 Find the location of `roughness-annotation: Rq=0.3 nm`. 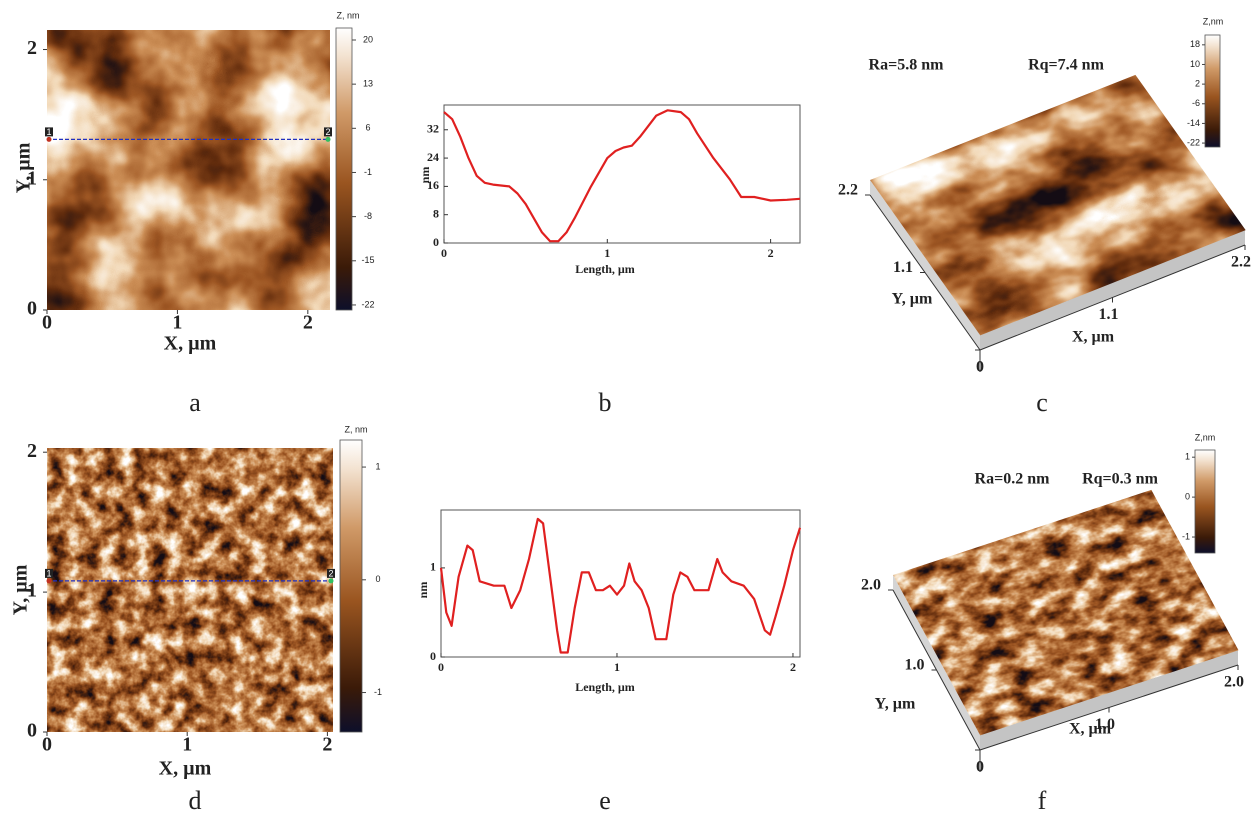

roughness-annotation: Rq=0.3 nm is located at coordinates (1120, 479).